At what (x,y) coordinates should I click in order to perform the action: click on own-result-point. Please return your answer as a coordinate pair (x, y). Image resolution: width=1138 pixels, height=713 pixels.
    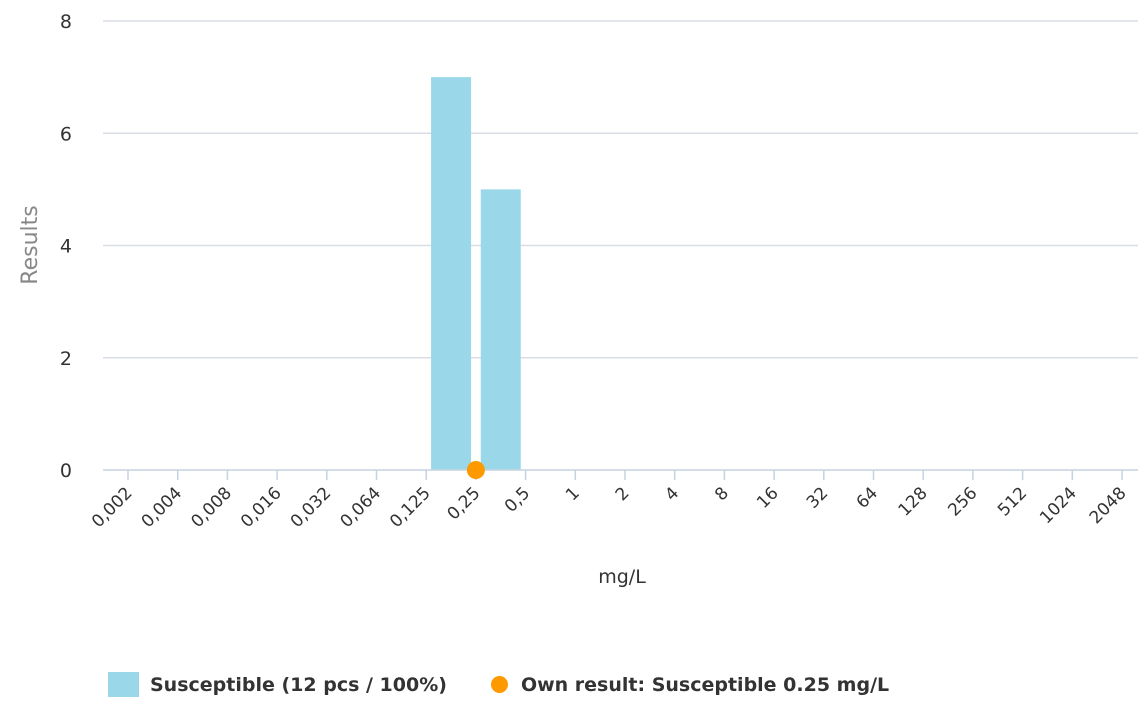
    Looking at the image, I should click on (475, 470).